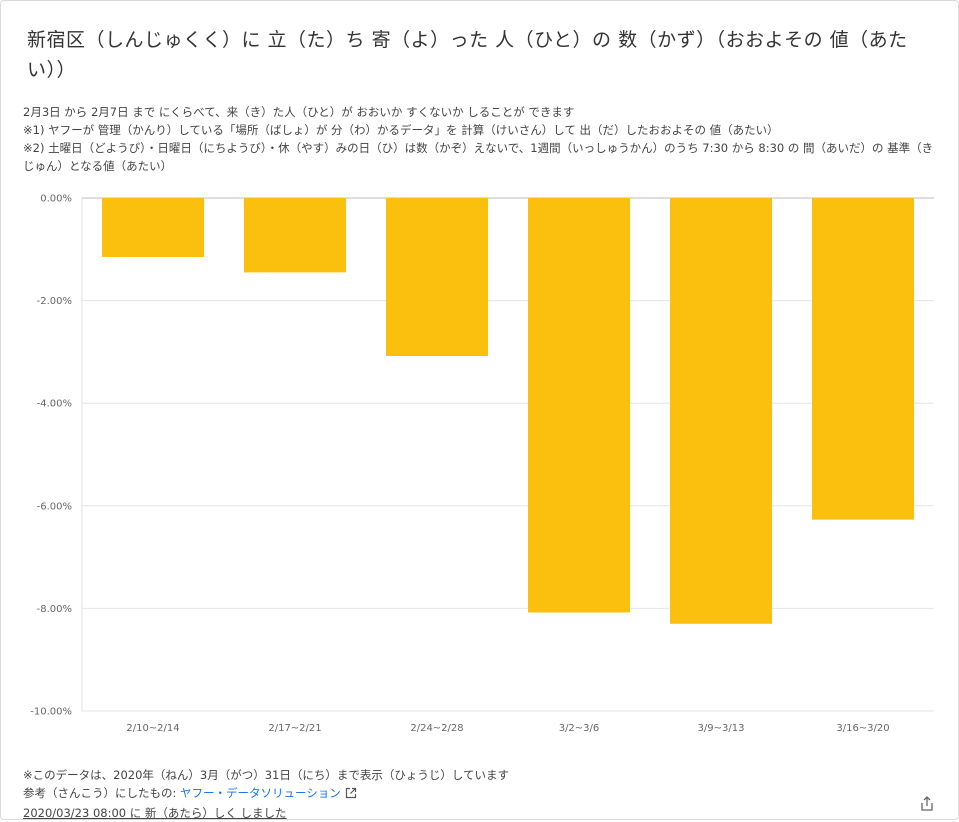 The width and height of the screenshot is (959, 822). I want to click on x-tick-label: 2/24~2/28, so click(436, 728).